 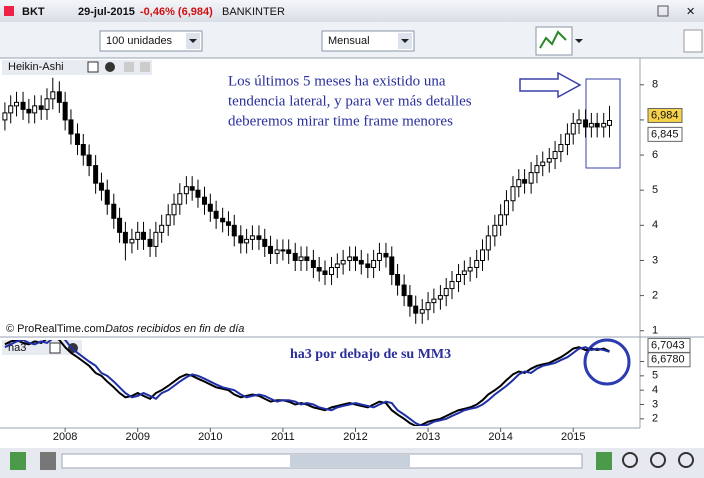 What do you see at coordinates (145, 67) in the screenshot?
I see `down-icon` at bounding box center [145, 67].